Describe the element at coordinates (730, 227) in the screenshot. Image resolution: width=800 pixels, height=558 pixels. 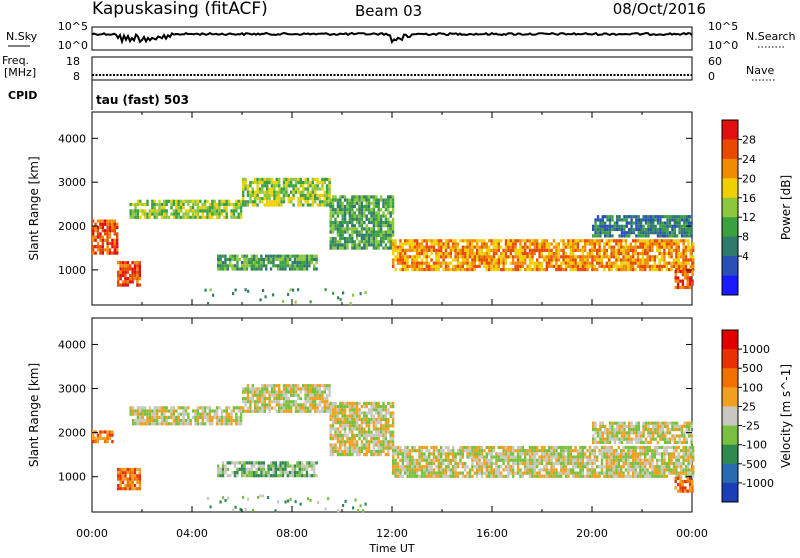
I see `power-colorbar-swatch` at that location.